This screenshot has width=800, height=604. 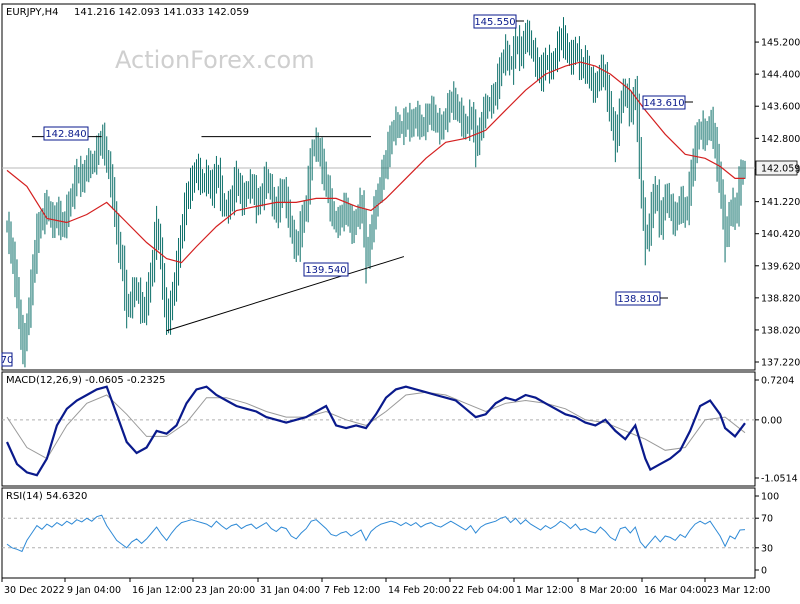 What do you see at coordinates (780, 330) in the screenshot?
I see `price-y-axis-tick-label: 138.020` at bounding box center [780, 330].